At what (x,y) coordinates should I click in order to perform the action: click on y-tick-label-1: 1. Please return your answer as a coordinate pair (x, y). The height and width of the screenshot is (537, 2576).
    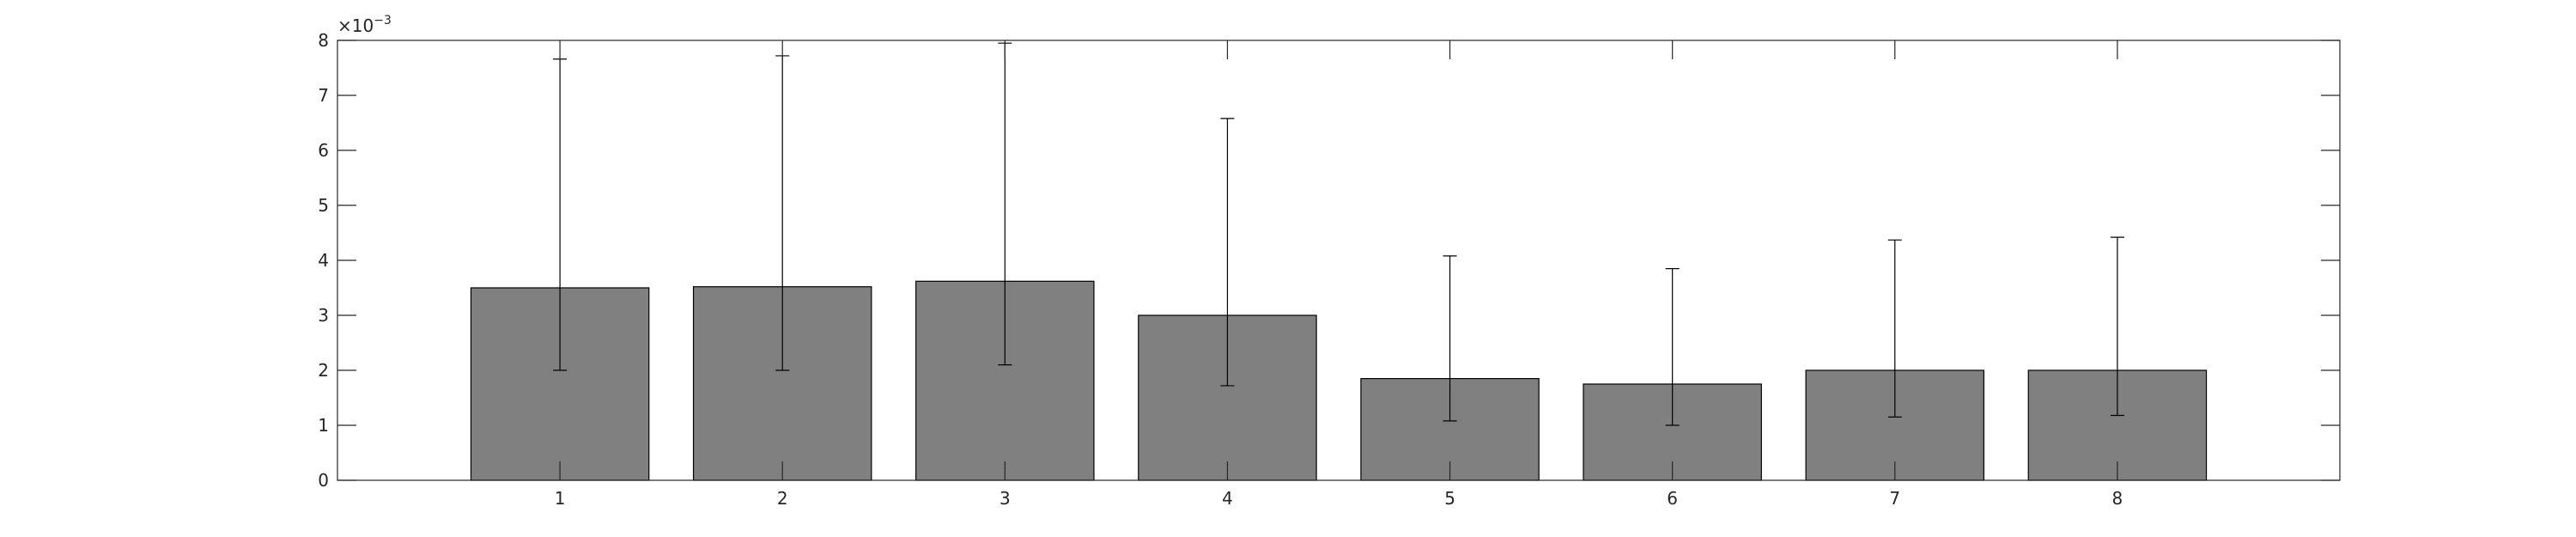
    Looking at the image, I should click on (323, 425).